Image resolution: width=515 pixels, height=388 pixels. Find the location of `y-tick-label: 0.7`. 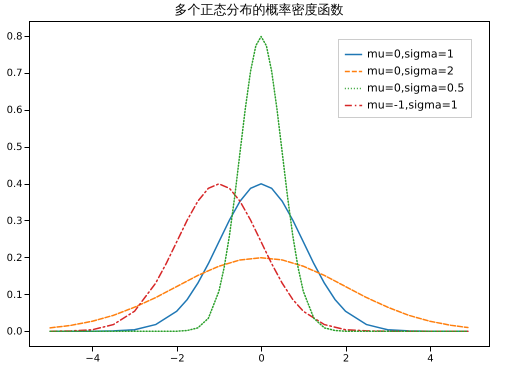

y-tick-label: 0.7 is located at coordinates (14, 74).